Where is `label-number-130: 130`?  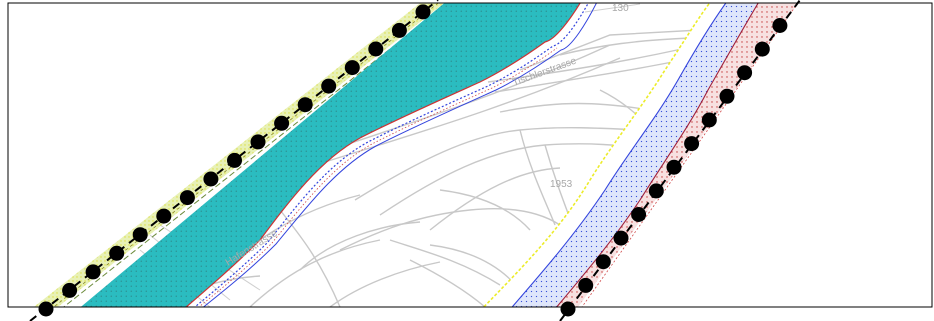
label-number-130: 130 is located at coordinates (620, 8).